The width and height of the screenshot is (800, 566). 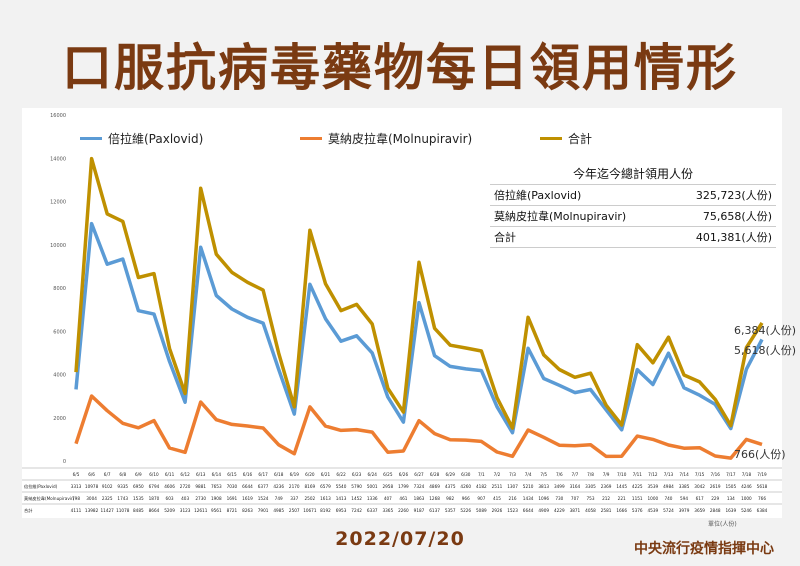 I want to click on table-cell-molnupiravir: 753, so click(x=591, y=498).